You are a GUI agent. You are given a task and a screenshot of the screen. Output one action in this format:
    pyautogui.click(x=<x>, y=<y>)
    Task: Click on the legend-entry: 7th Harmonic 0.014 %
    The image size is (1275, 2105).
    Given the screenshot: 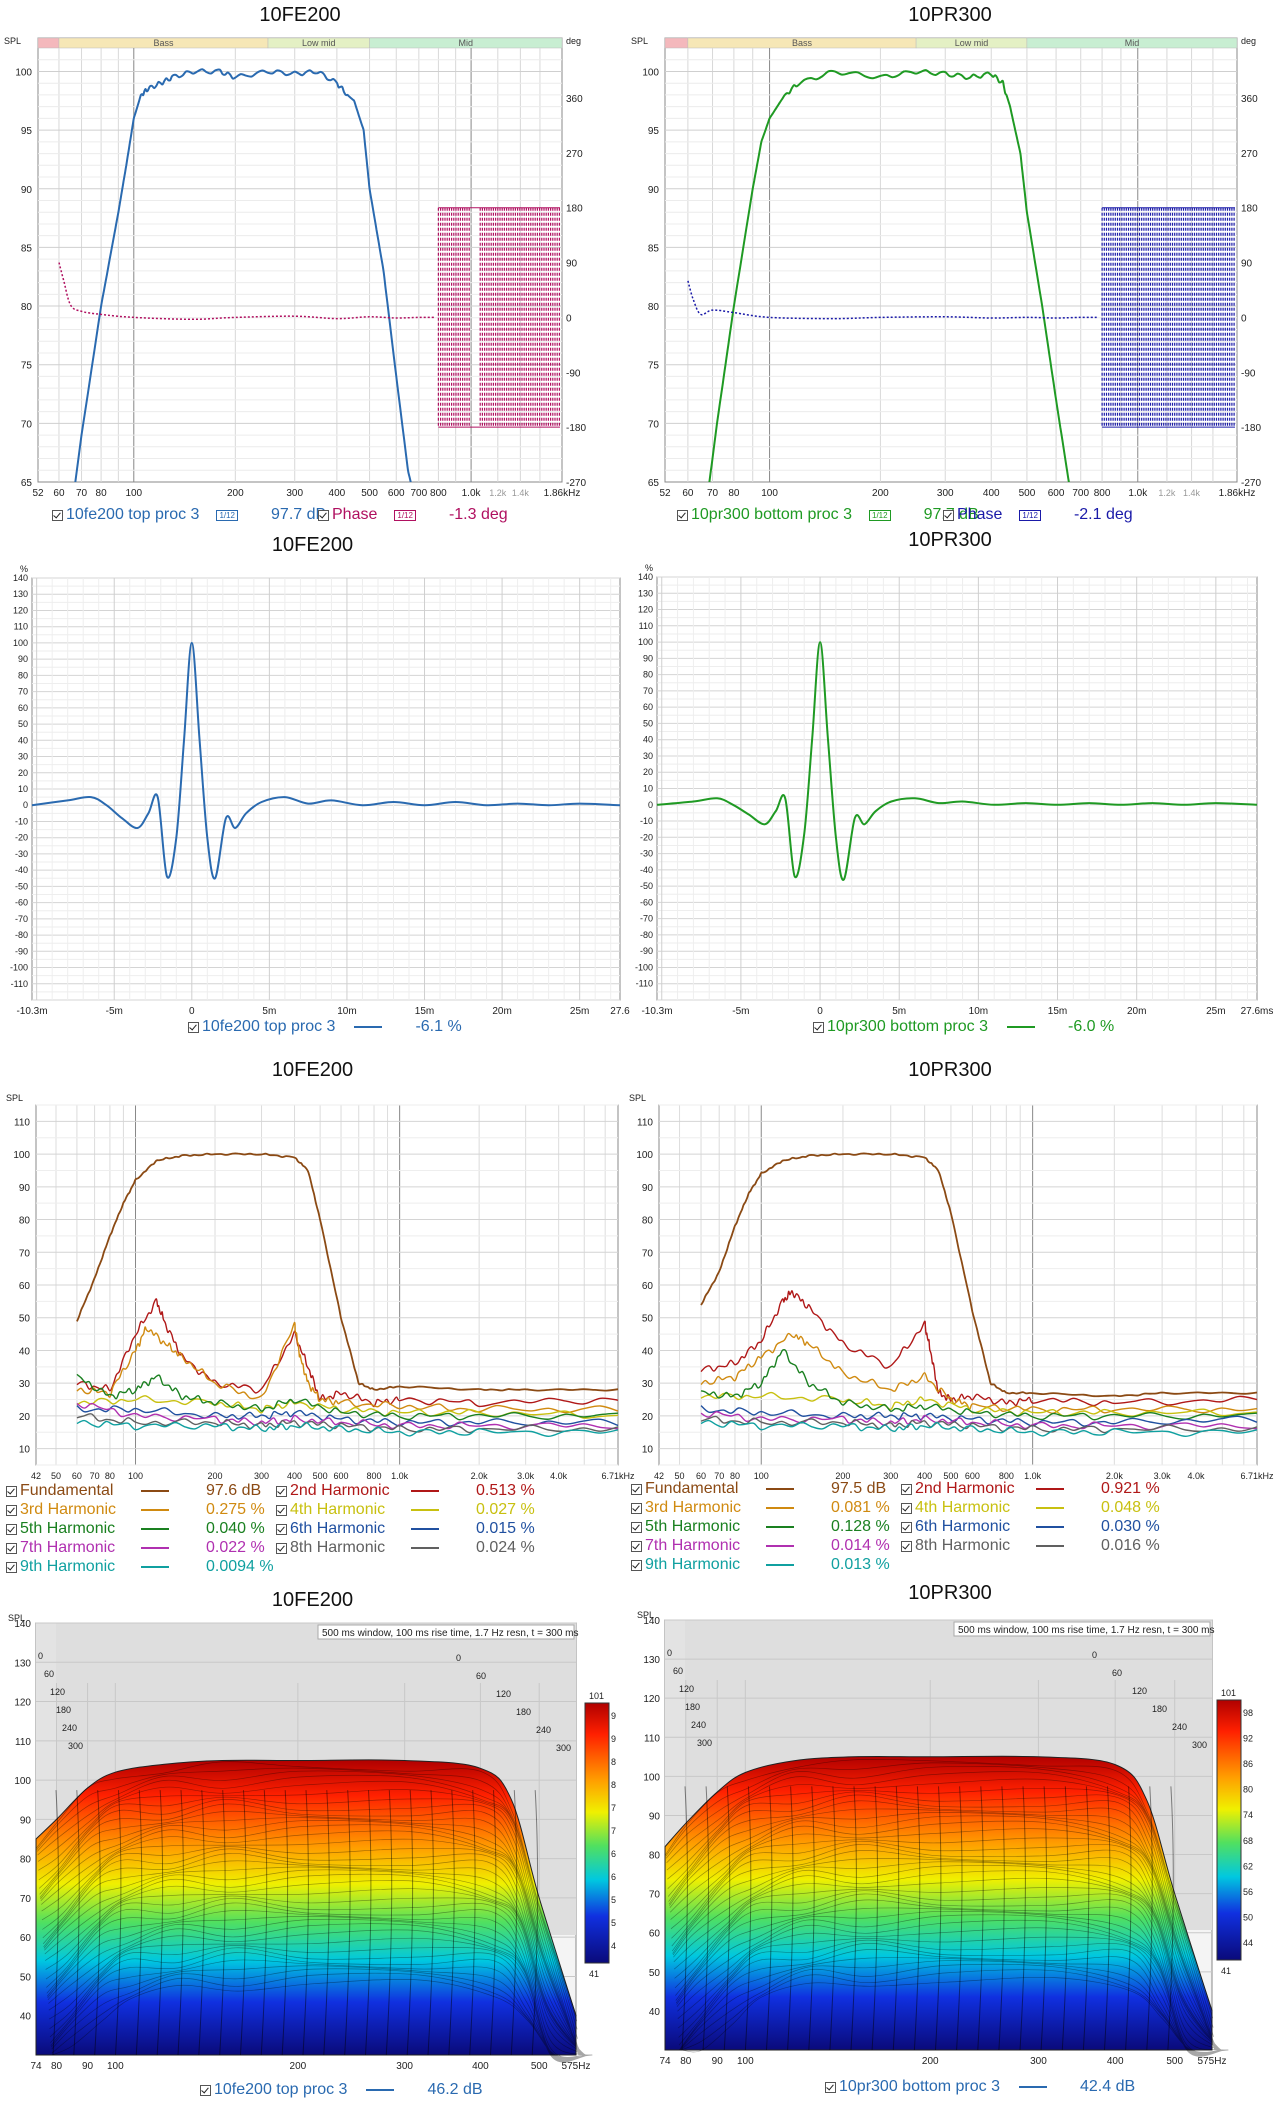 What is the action you would take?
    pyautogui.click(x=760, y=1546)
    